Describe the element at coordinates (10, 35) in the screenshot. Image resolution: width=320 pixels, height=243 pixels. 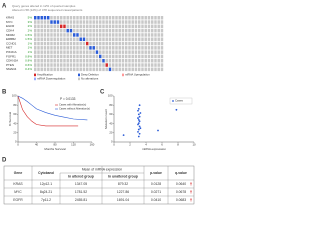
I see `gene-name: MDM2` at that location.